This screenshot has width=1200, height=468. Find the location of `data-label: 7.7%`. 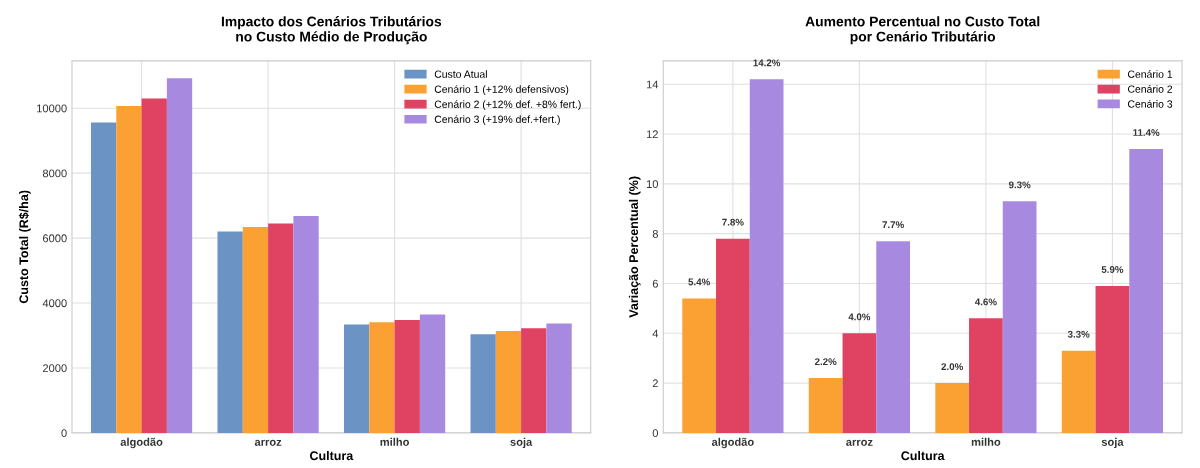

data-label: 7.7% is located at coordinates (893, 225).